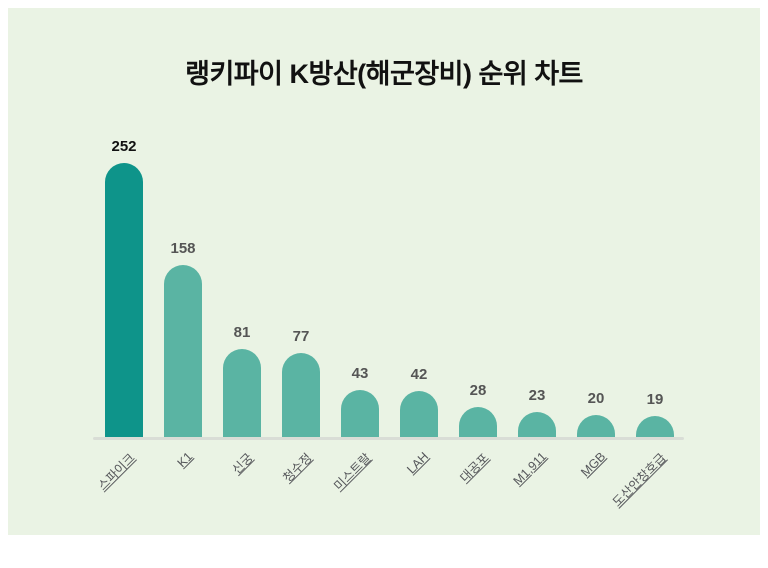 The width and height of the screenshot is (768, 568). Describe the element at coordinates (419, 374) in the screenshot. I see `bar-value-label: 42` at that location.